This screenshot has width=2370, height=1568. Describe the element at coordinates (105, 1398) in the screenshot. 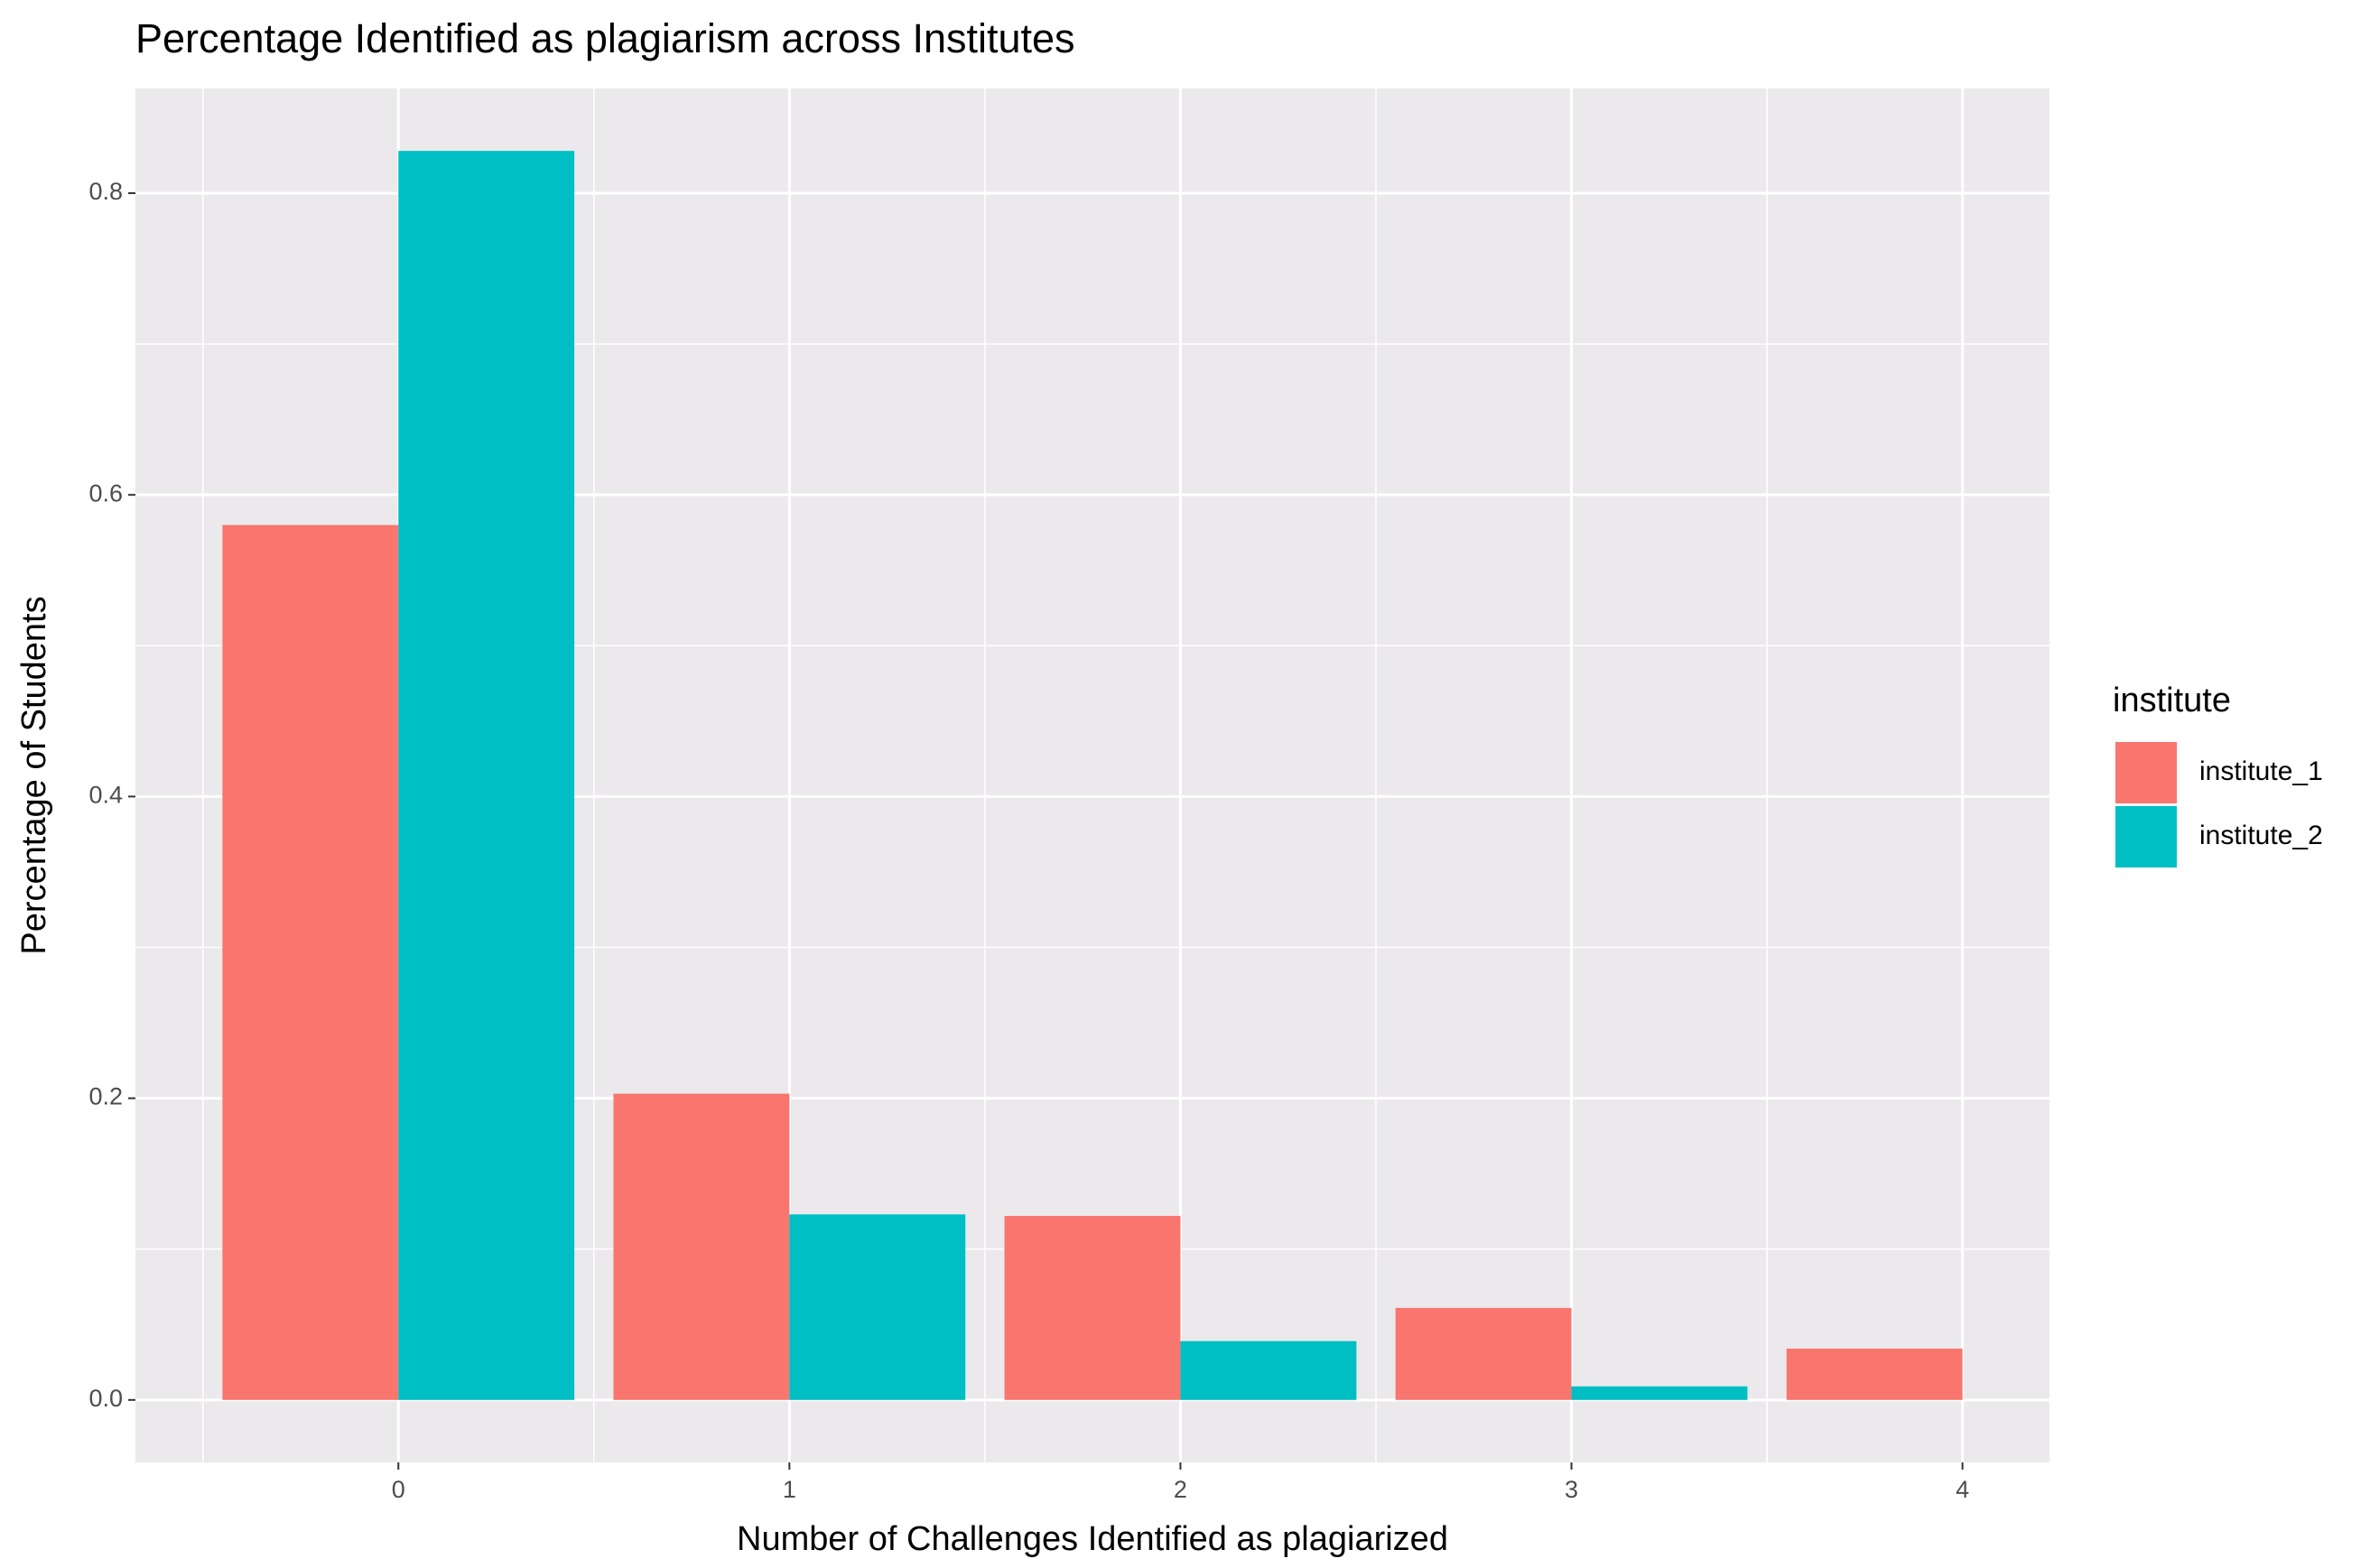

I see `y-tick-label: 0.0` at that location.